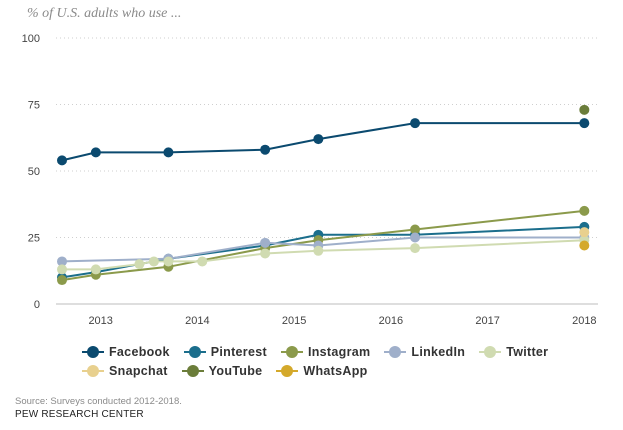 Image resolution: width=623 pixels, height=430 pixels. Describe the element at coordinates (527, 351) in the screenshot. I see `legend-label: Twitter` at that location.